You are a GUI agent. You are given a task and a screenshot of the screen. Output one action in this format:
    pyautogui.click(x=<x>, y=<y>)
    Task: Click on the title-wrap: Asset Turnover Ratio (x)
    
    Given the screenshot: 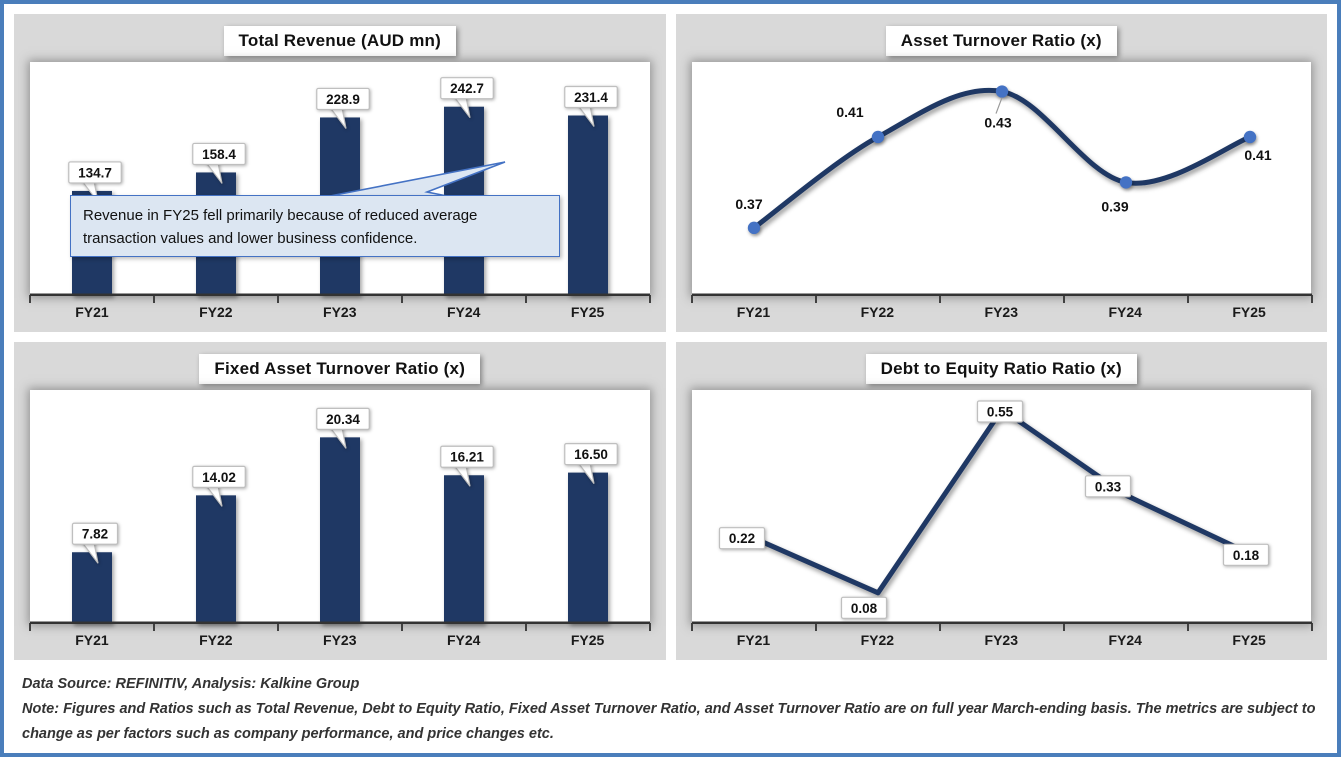 What is the action you would take?
    pyautogui.click(x=1002, y=42)
    